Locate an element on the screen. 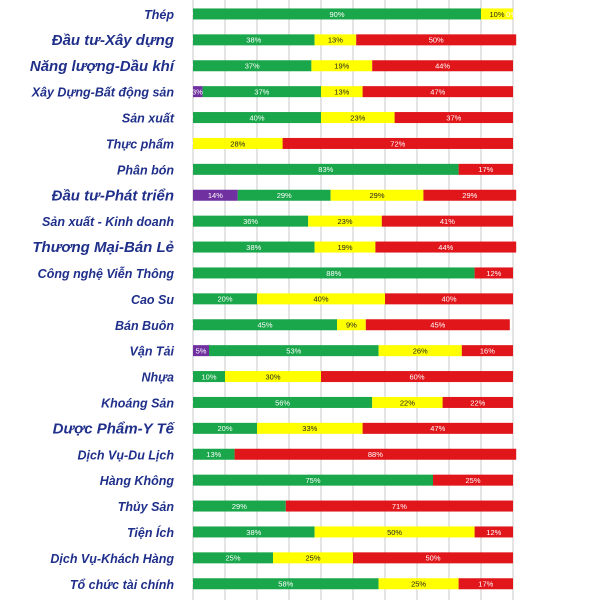  data-label: 12% is located at coordinates (493, 273).